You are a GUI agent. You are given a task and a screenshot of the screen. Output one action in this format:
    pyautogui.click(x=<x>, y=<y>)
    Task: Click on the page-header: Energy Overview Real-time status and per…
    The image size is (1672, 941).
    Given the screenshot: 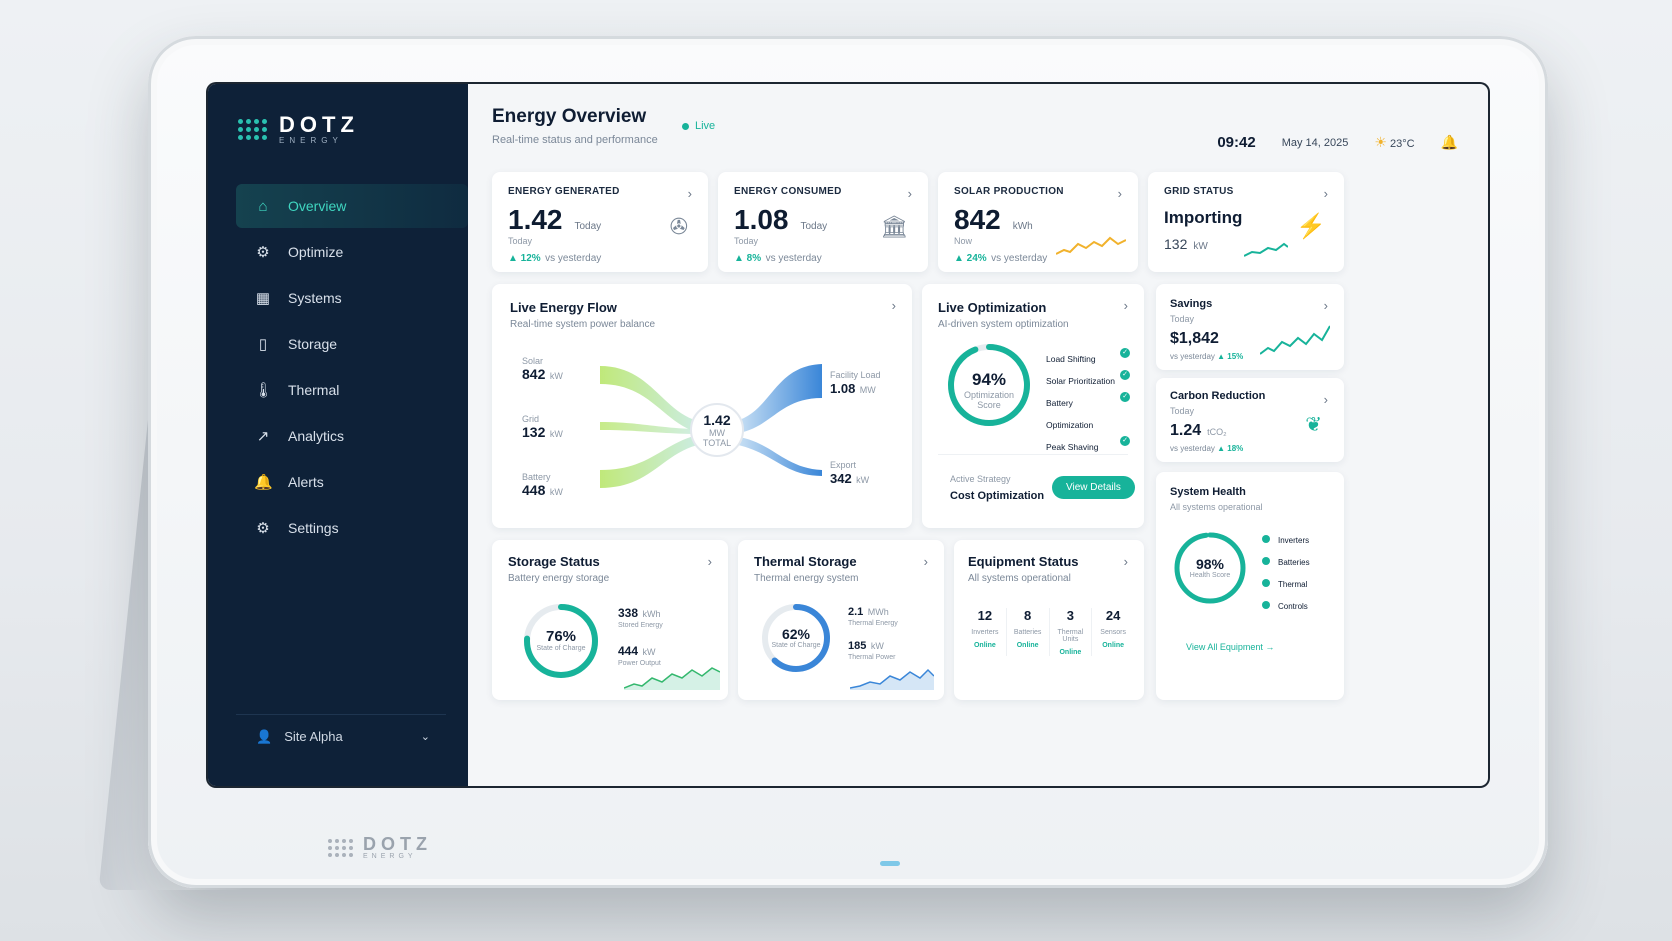 What is the action you would take?
    pyautogui.click(x=975, y=131)
    